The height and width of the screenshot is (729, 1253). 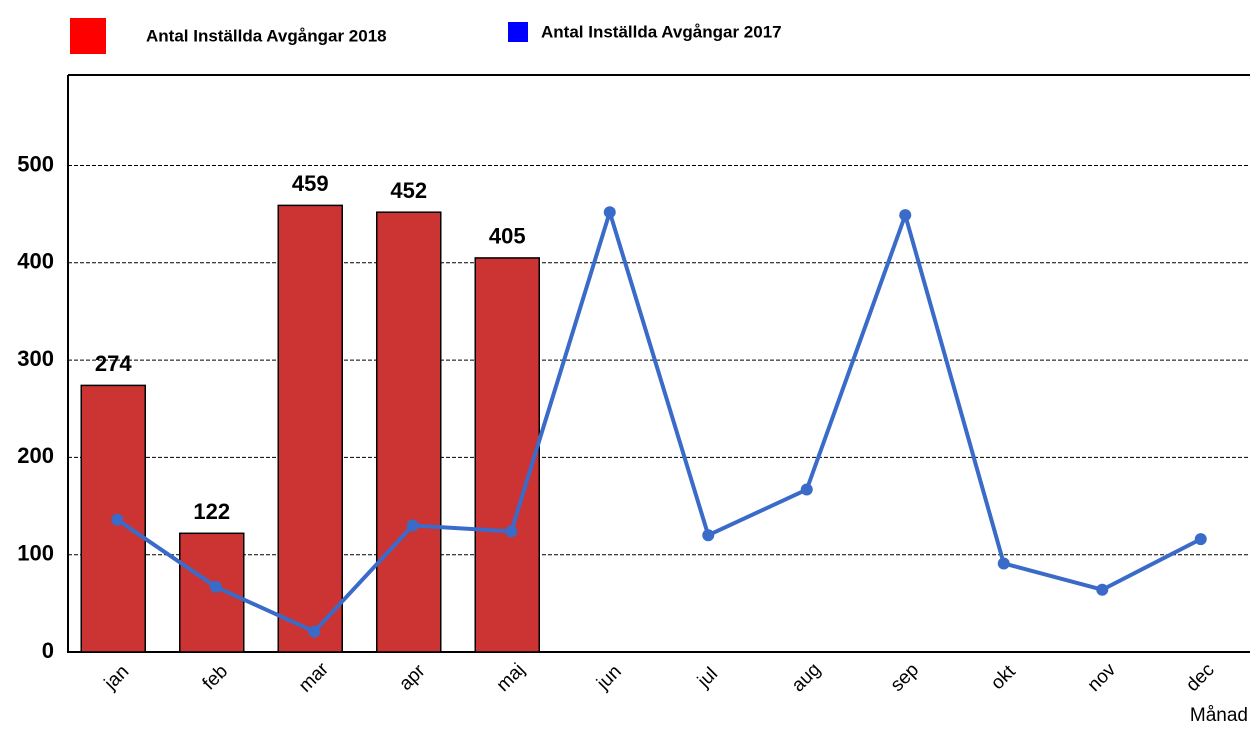 I want to click on data-label: 405, so click(x=507, y=236).